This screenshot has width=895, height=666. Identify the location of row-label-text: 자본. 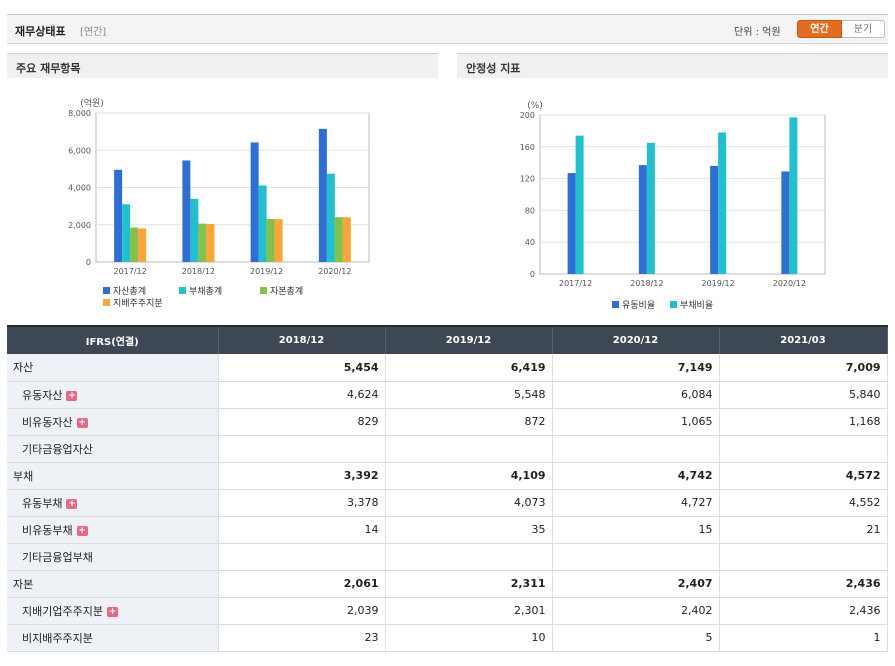
(23, 584).